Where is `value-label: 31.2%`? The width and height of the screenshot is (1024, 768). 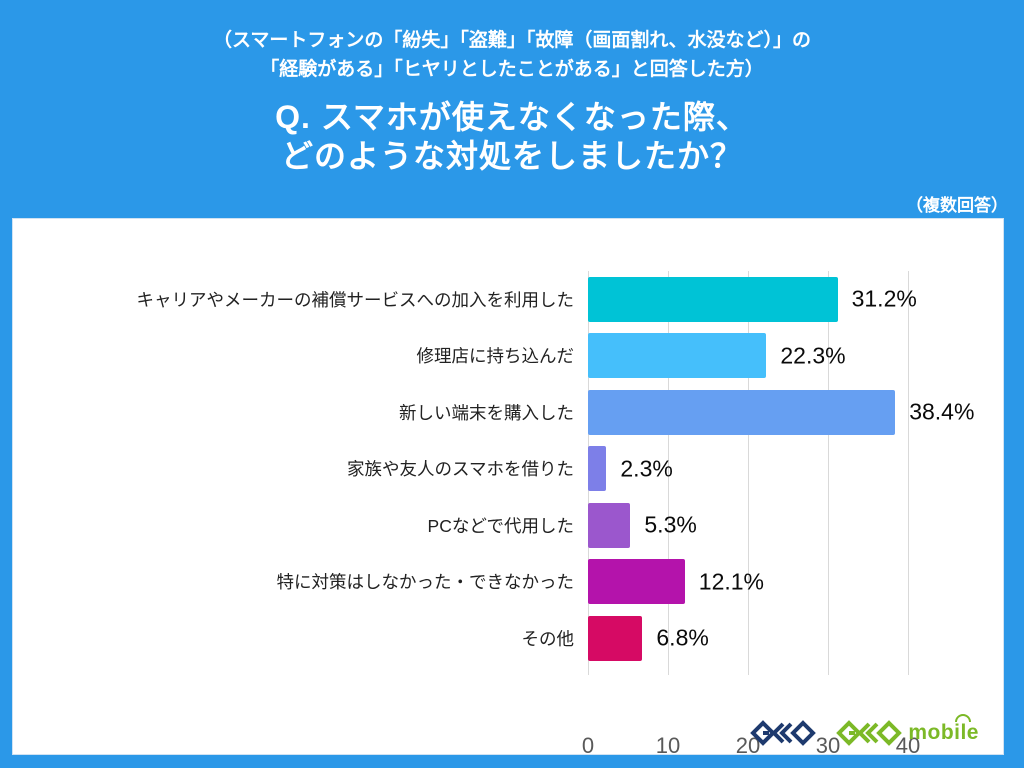
value-label: 31.2% is located at coordinates (884, 298).